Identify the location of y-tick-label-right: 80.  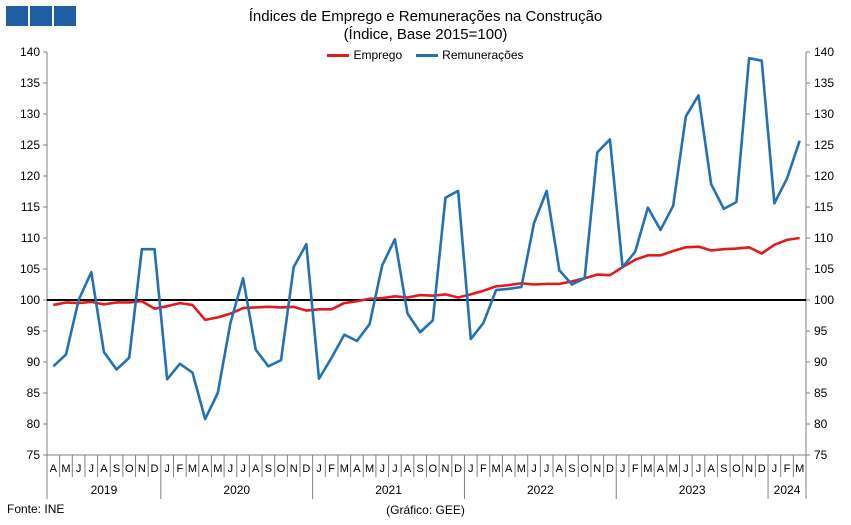
(821, 424).